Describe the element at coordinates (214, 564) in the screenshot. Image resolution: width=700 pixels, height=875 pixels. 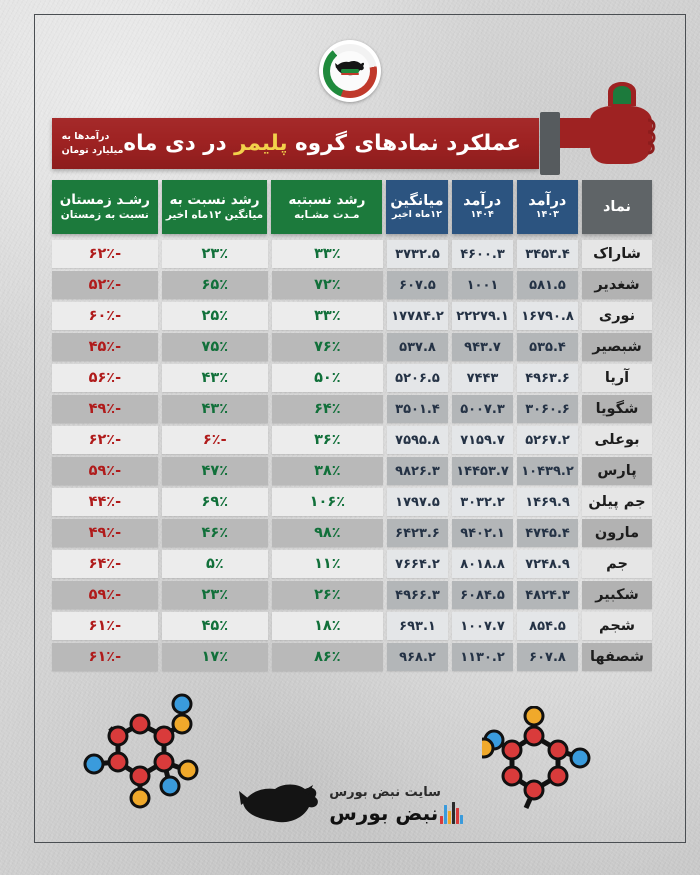
I see `growth-vs-avg-cell: ۵٪` at that location.